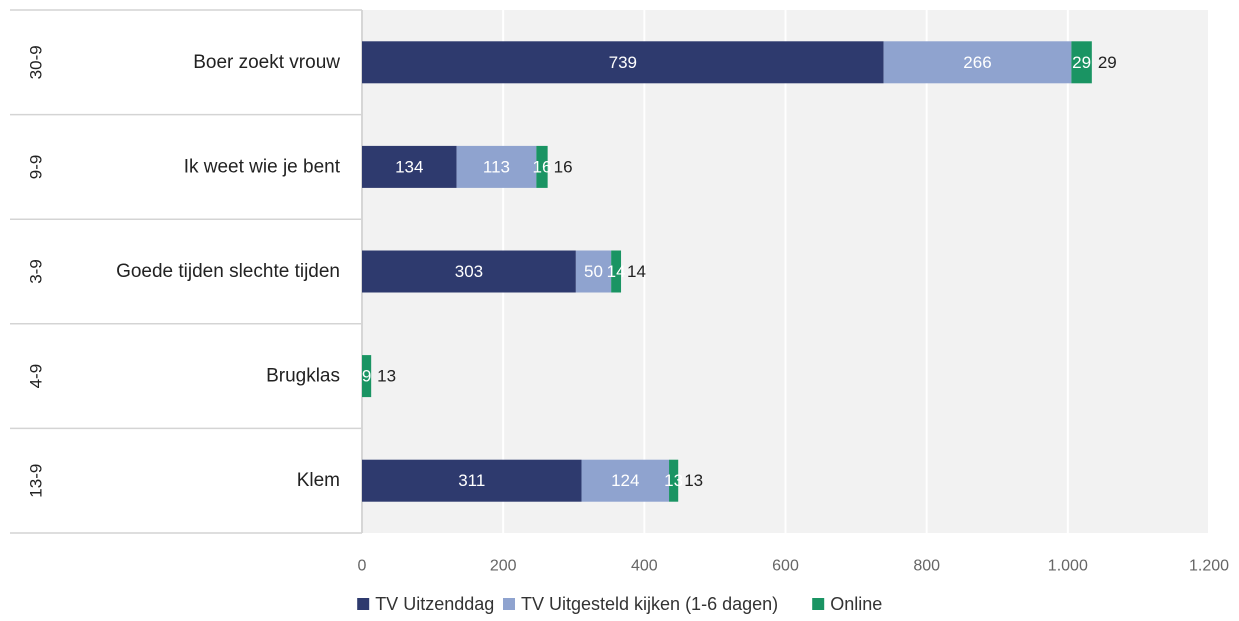 Image resolution: width=1239 pixels, height=621 pixels. Describe the element at coordinates (36, 167) in the screenshot. I see `row-date-label: 9-9` at that location.